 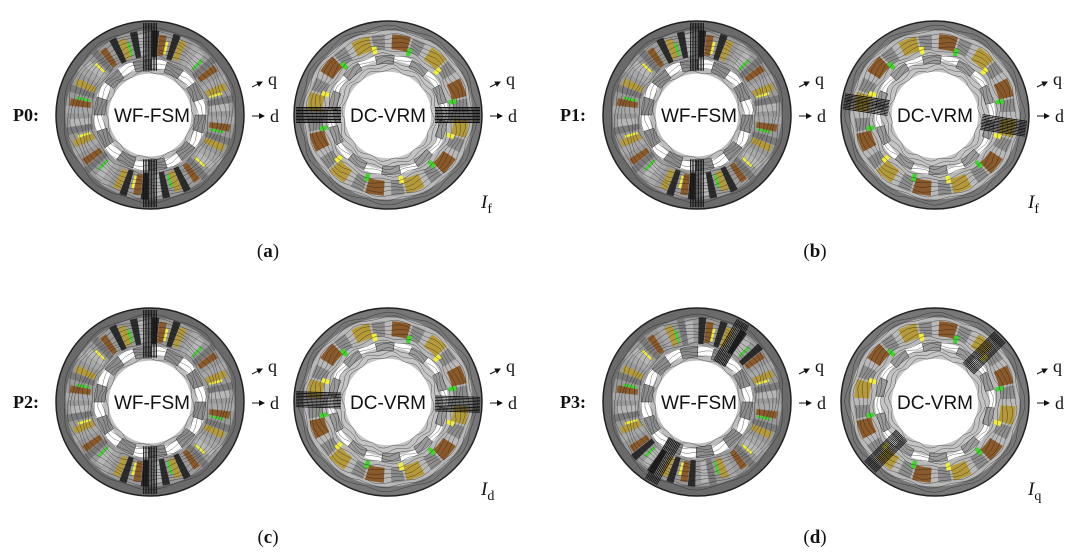 What do you see at coordinates (490, 496) in the screenshot?
I see `current-subscript: d` at bounding box center [490, 496].